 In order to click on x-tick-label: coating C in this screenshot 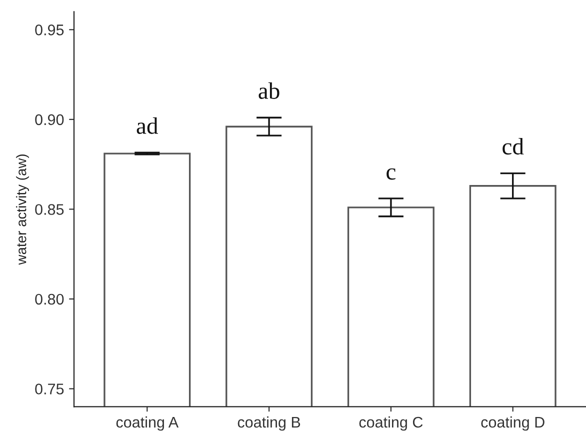, I will do `click(391, 423)`.